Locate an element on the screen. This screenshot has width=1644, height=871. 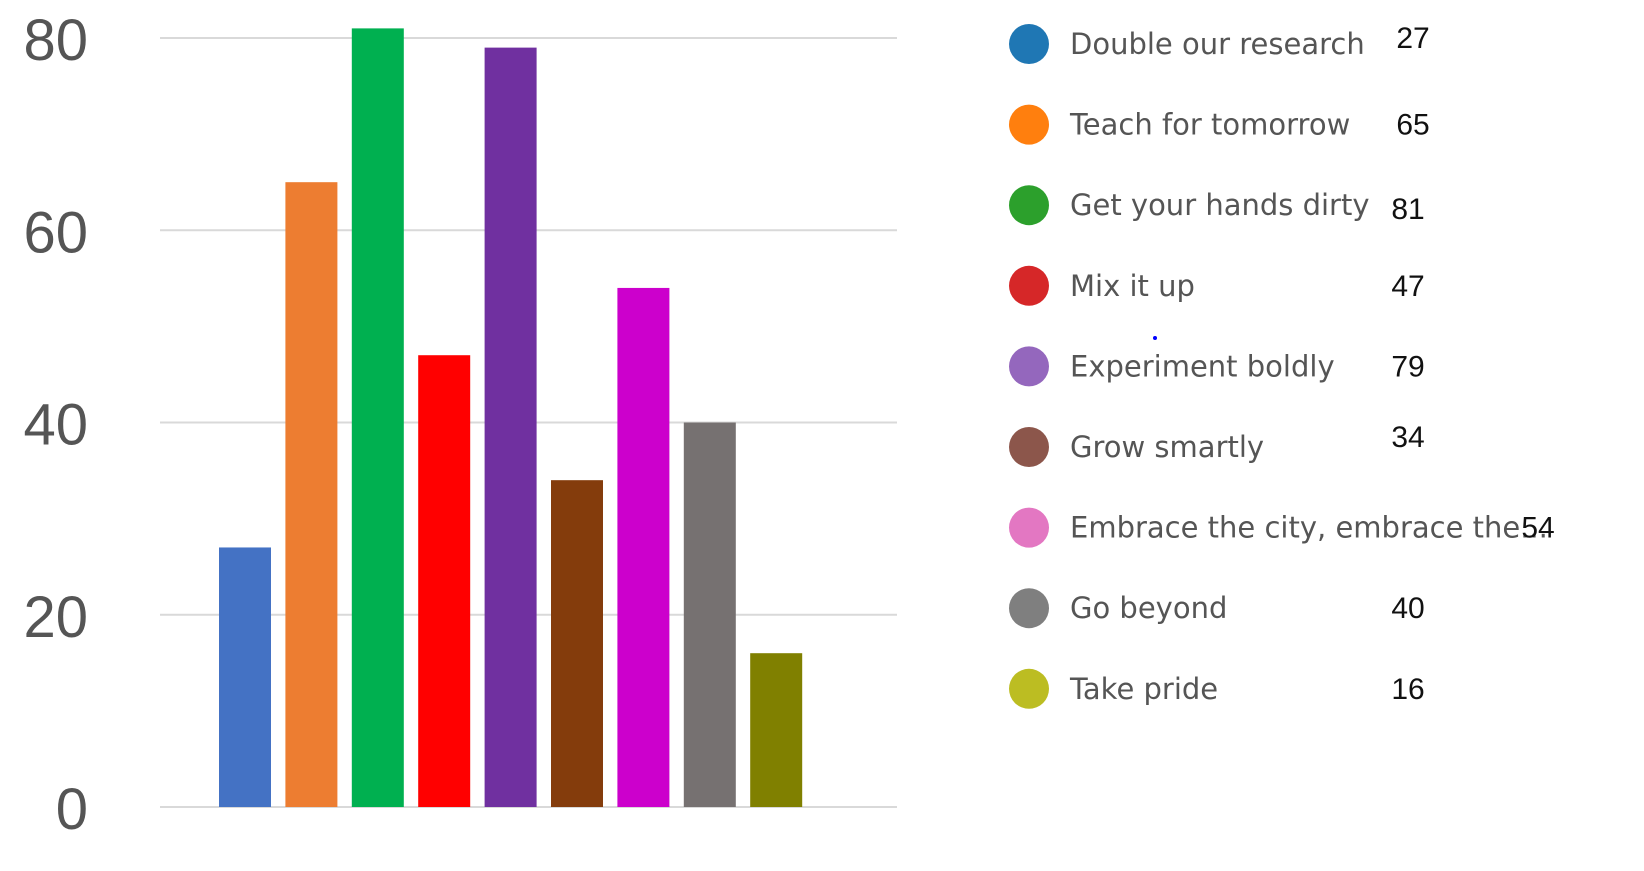
y-axis: 0 20 40 60 80 is located at coordinates (55, 425).